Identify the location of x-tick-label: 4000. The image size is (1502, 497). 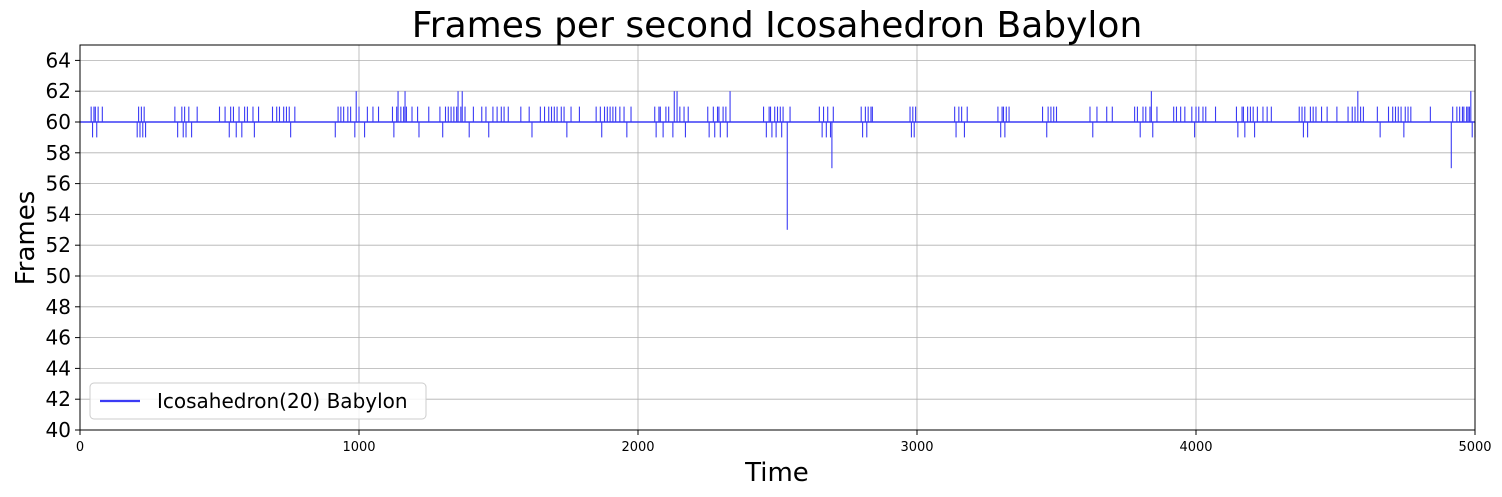
(1195, 447).